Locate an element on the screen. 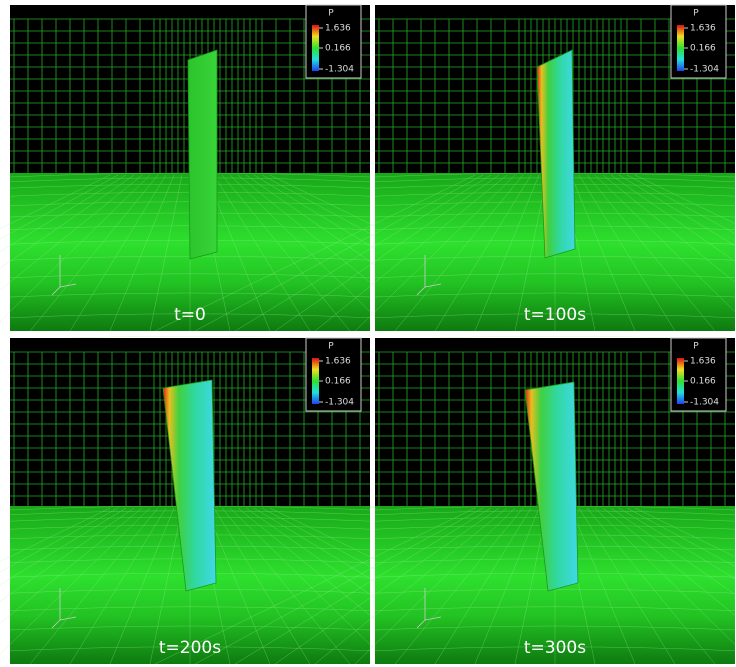 The height and width of the screenshot is (667, 736). caption: t=0 is located at coordinates (190, 315).